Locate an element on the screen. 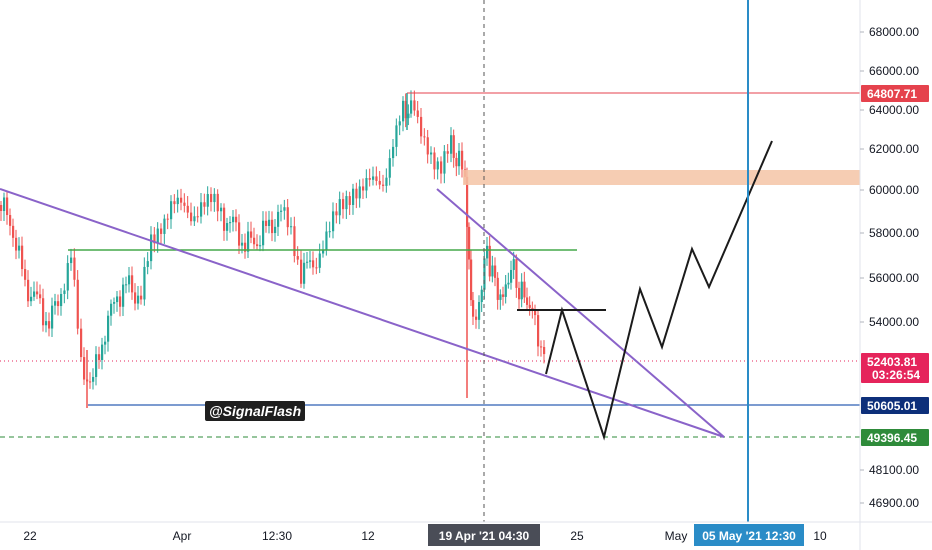 This screenshot has height=550, width=932. price-tick-label: 60000.00 is located at coordinates (894, 190).